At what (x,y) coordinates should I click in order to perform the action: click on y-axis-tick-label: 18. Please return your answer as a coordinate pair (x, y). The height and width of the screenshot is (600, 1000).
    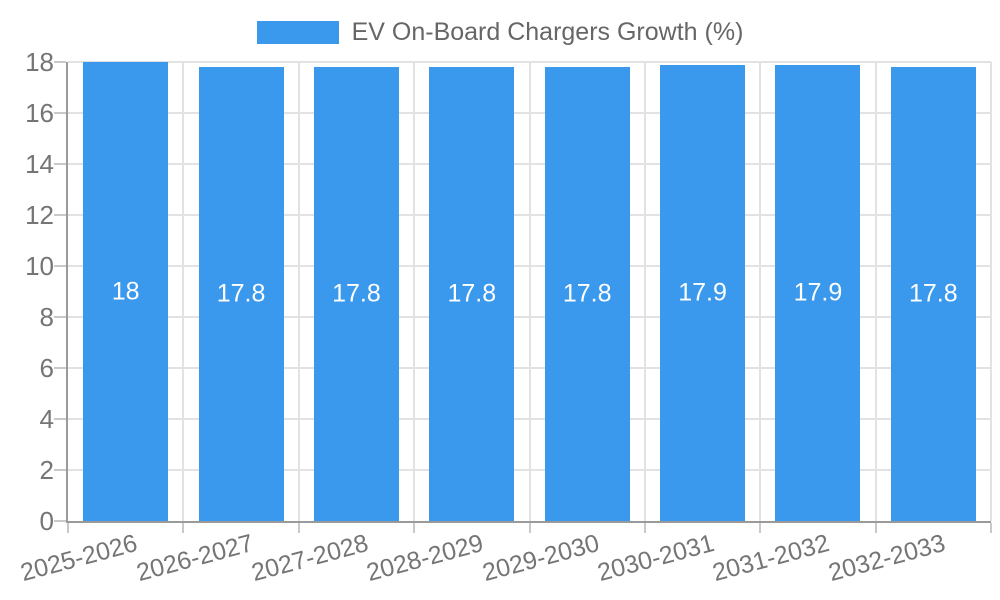
    Looking at the image, I should click on (39, 62).